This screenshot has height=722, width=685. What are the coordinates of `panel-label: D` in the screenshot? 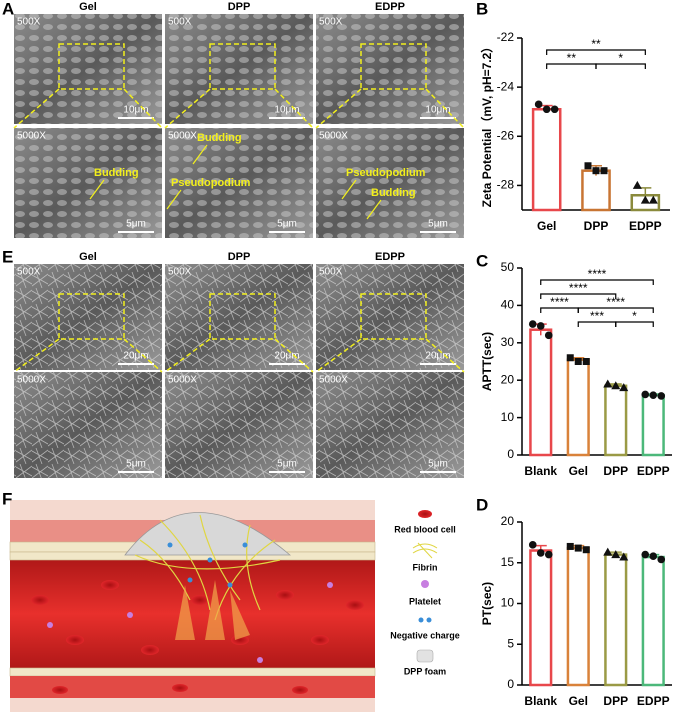 It's located at (482, 504).